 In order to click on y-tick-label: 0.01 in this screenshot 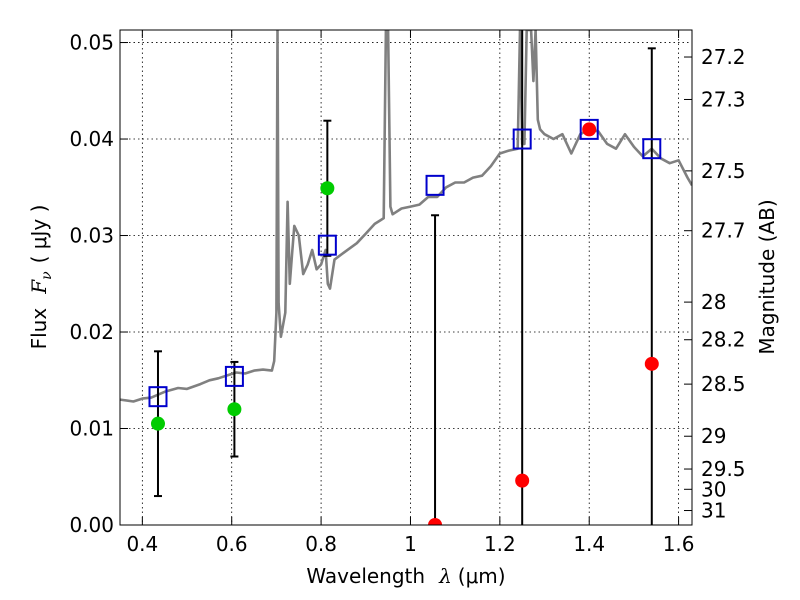, I will do `click(91, 429)`.